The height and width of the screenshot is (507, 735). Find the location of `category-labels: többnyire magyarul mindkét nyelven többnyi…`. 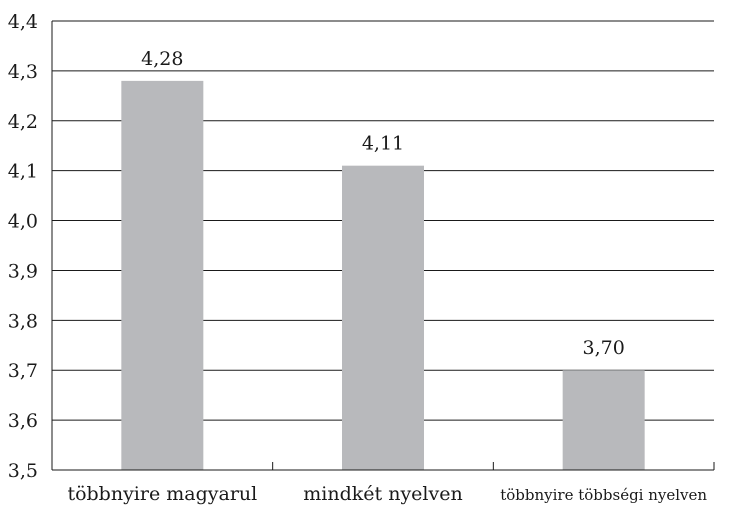

category-labels: többnyire magyarul mindkét nyelven többnyi… is located at coordinates (387, 494).